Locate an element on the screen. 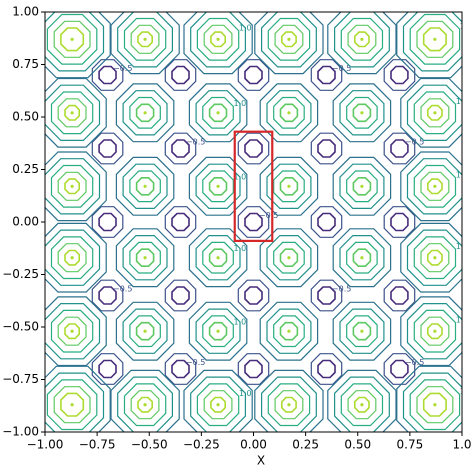  y-tick-label: −0.75 is located at coordinates (20, 379).